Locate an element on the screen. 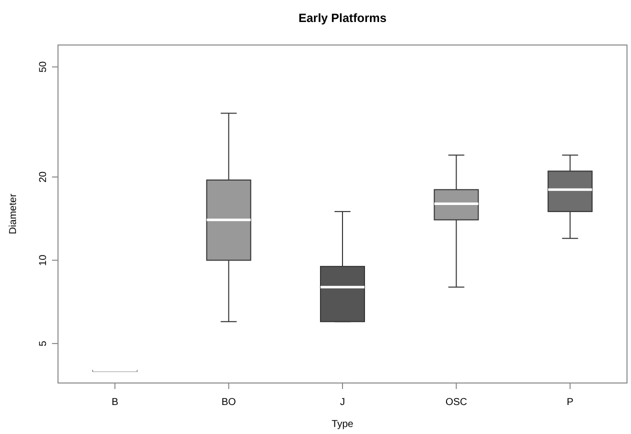 This screenshot has height=434, width=631. x-tick-label: OSC is located at coordinates (456, 402).